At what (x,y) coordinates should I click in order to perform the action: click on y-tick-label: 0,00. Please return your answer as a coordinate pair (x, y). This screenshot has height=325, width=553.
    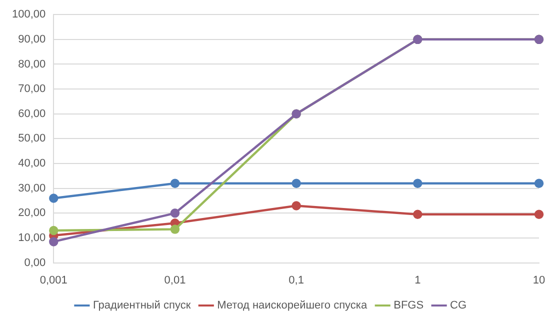
    Looking at the image, I should click on (35, 262).